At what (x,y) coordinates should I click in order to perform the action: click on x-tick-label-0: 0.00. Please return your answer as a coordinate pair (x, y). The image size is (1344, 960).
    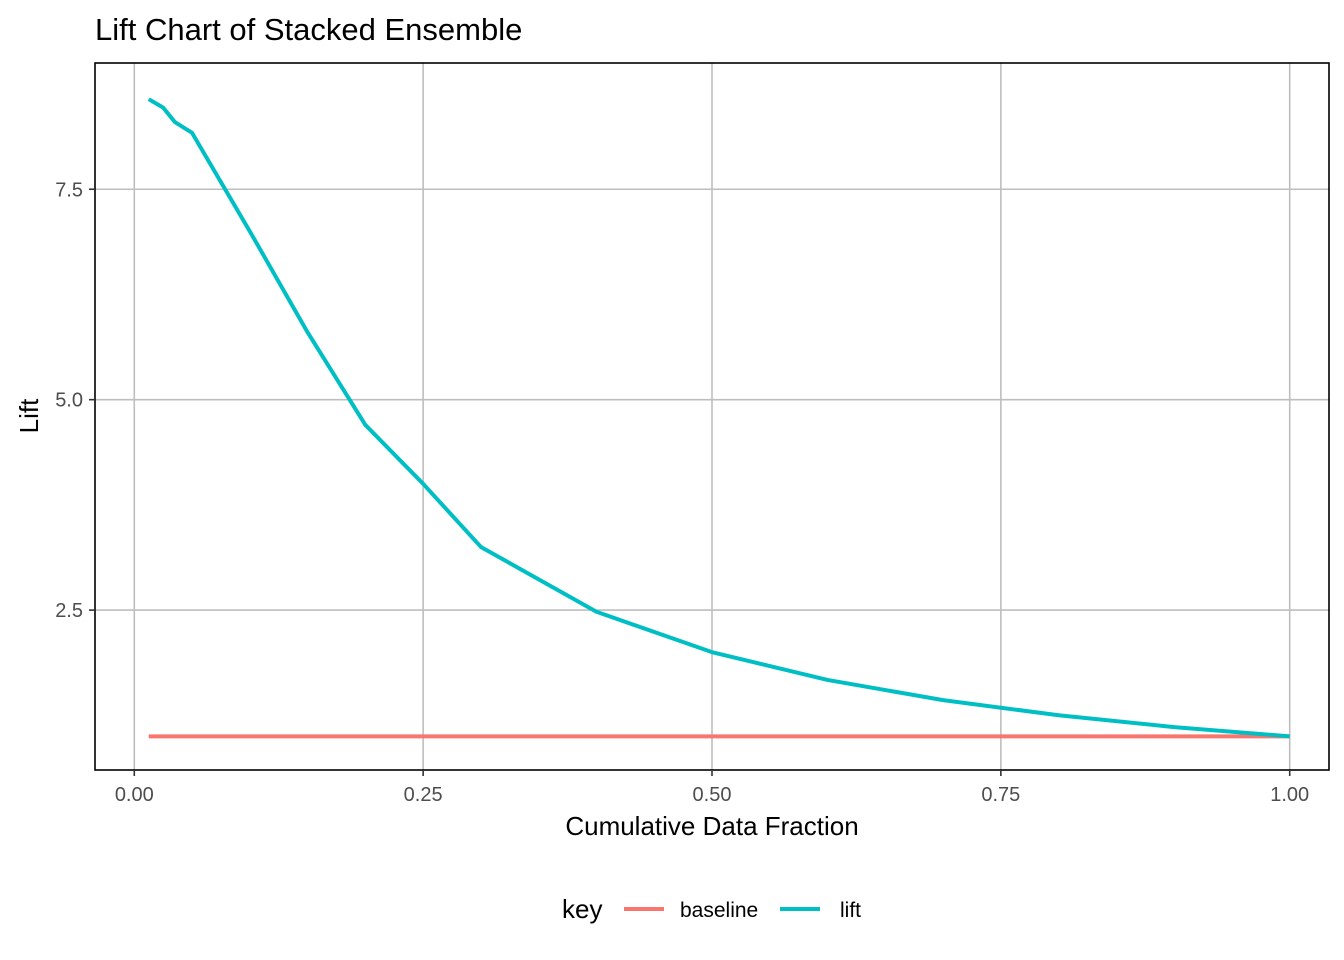
    Looking at the image, I should click on (134, 795).